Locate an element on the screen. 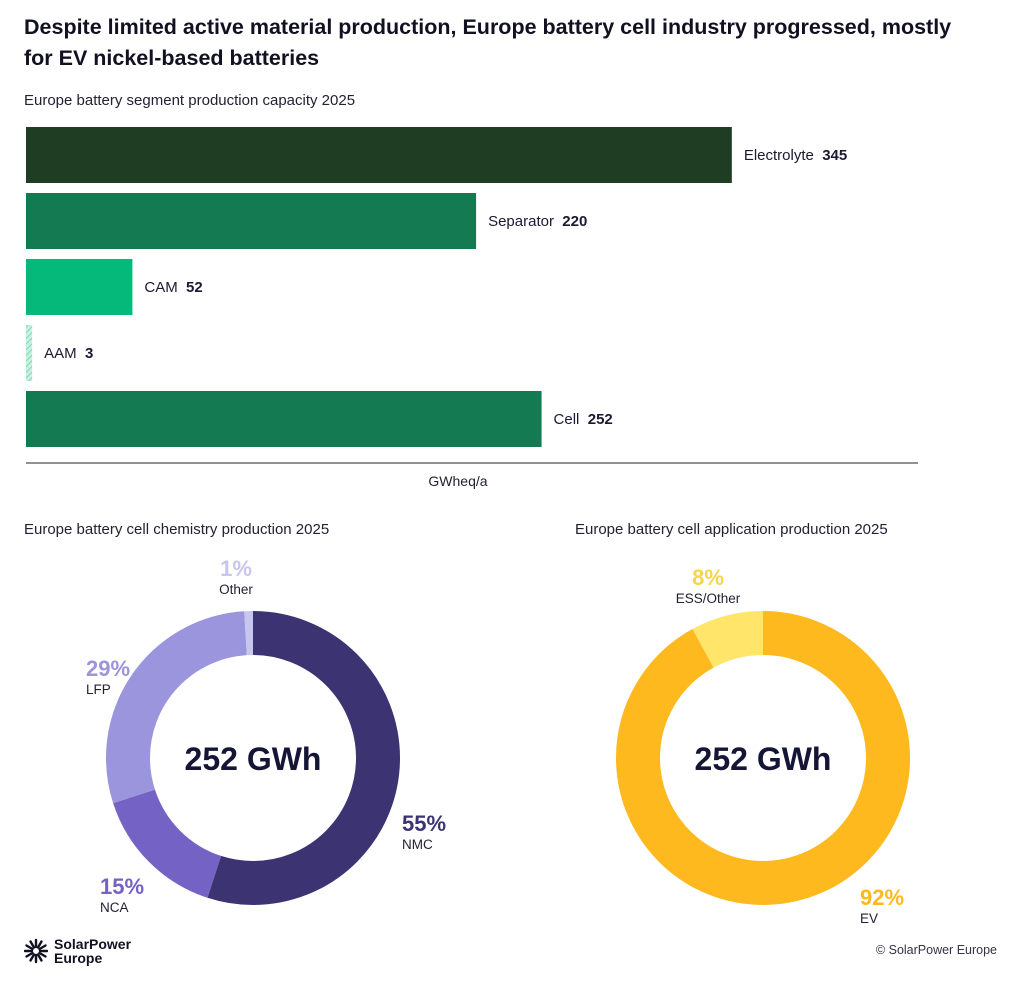 The height and width of the screenshot is (981, 1024). bar-category-cell: Cell is located at coordinates (571, 419).